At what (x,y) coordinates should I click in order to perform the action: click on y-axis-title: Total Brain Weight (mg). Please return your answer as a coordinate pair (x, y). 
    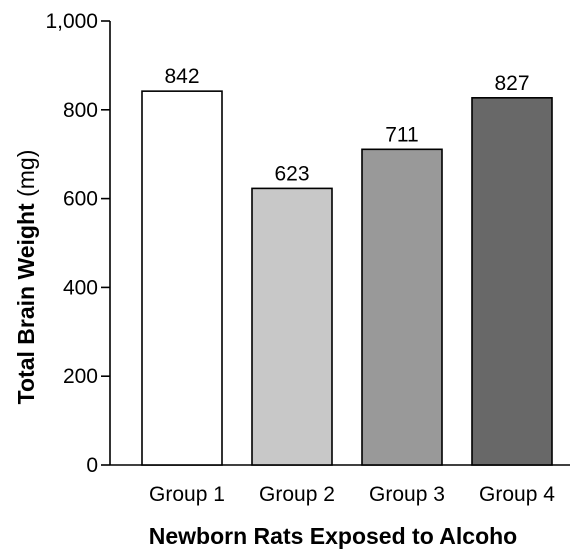
    Looking at the image, I should click on (26, 277).